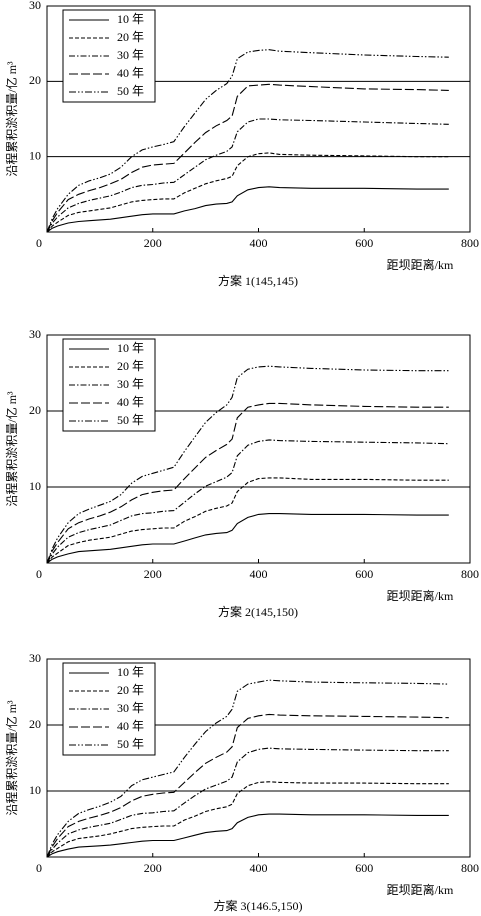 The width and height of the screenshot is (481, 916). I want to click on chart-caption: 方案 3(146.5,150), so click(258, 905).